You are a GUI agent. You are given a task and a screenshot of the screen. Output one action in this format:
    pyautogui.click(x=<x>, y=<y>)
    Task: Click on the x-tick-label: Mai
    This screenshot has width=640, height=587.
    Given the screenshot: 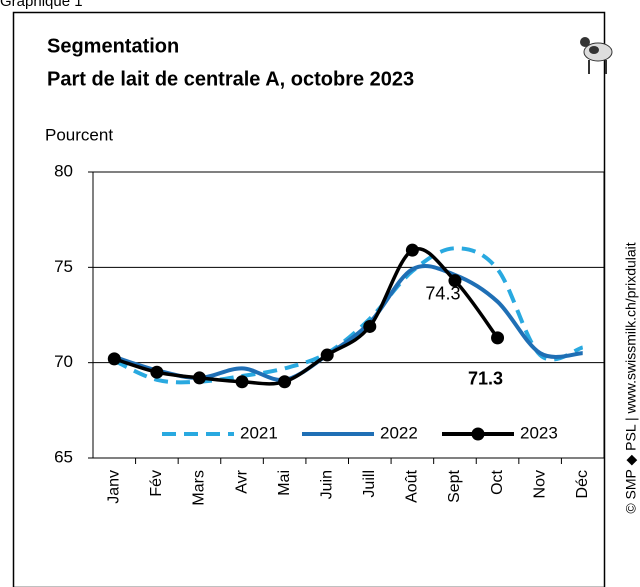 What is the action you would take?
    pyautogui.click(x=284, y=483)
    